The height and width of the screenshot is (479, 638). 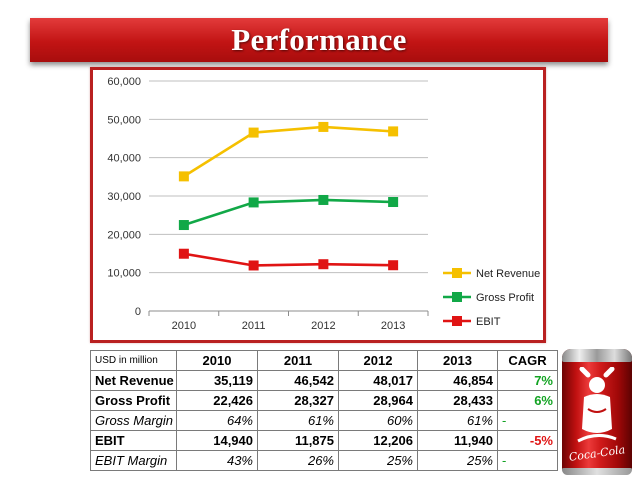 What do you see at coordinates (527, 360) in the screenshot?
I see `col-header-cagr: CAGR` at bounding box center [527, 360].